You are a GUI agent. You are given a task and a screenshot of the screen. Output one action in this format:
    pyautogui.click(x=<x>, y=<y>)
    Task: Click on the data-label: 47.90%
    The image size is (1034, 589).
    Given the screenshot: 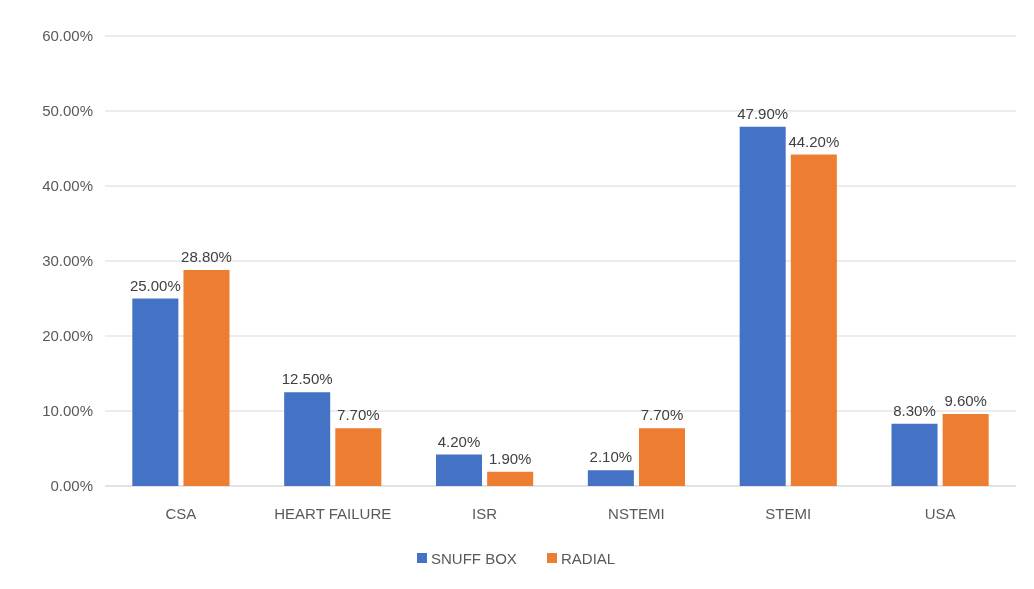 What is the action you would take?
    pyautogui.click(x=763, y=113)
    